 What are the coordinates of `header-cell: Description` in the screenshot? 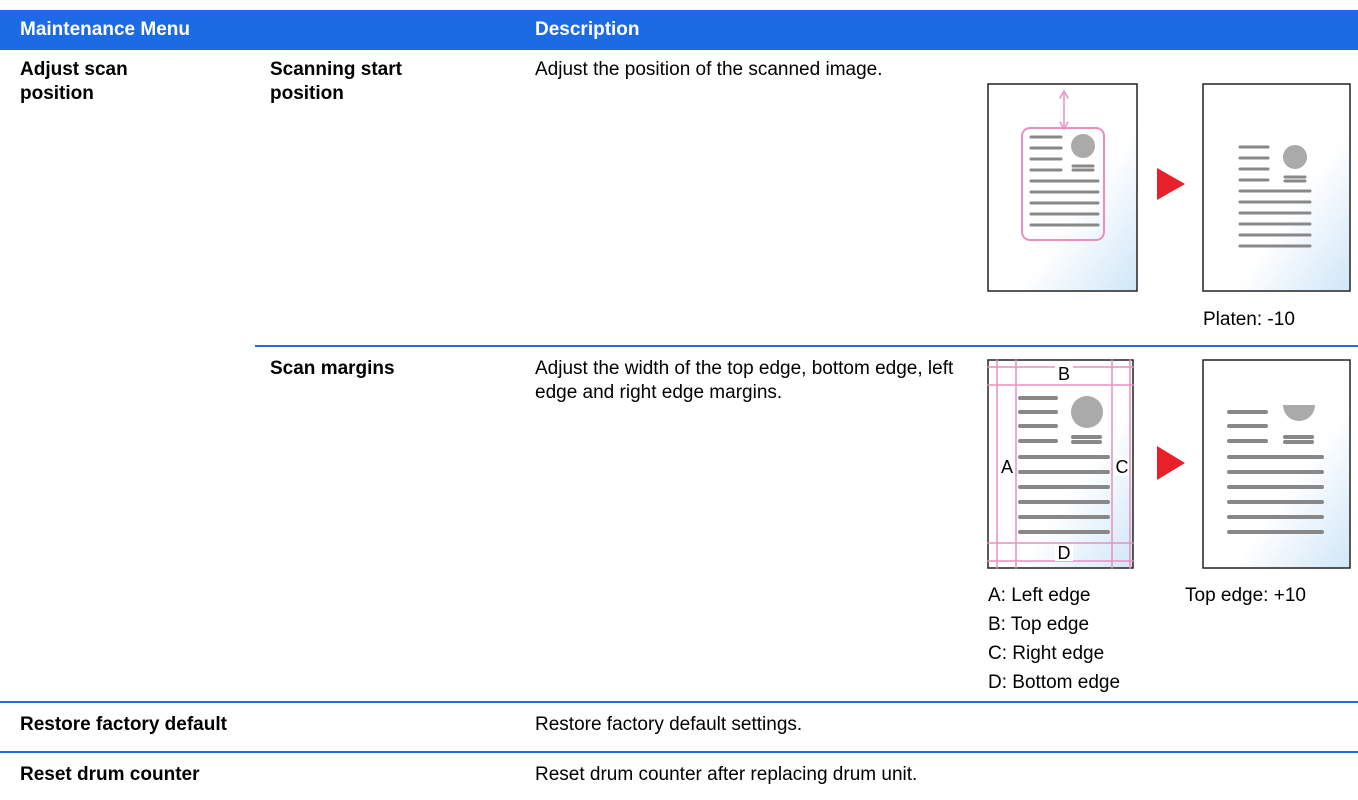 It's located at (587, 29).